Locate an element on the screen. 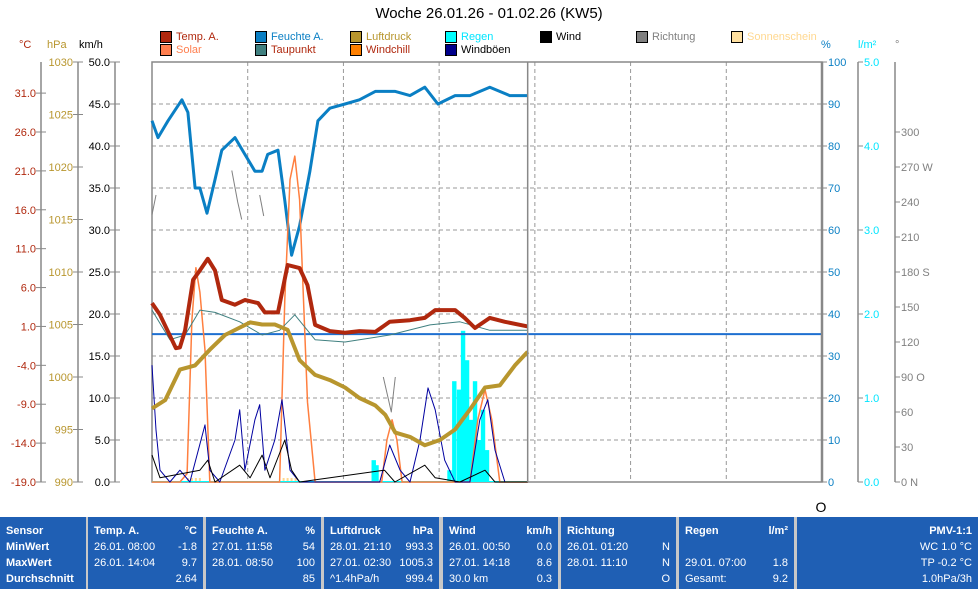  legend-item: Regen is located at coordinates (469, 37).